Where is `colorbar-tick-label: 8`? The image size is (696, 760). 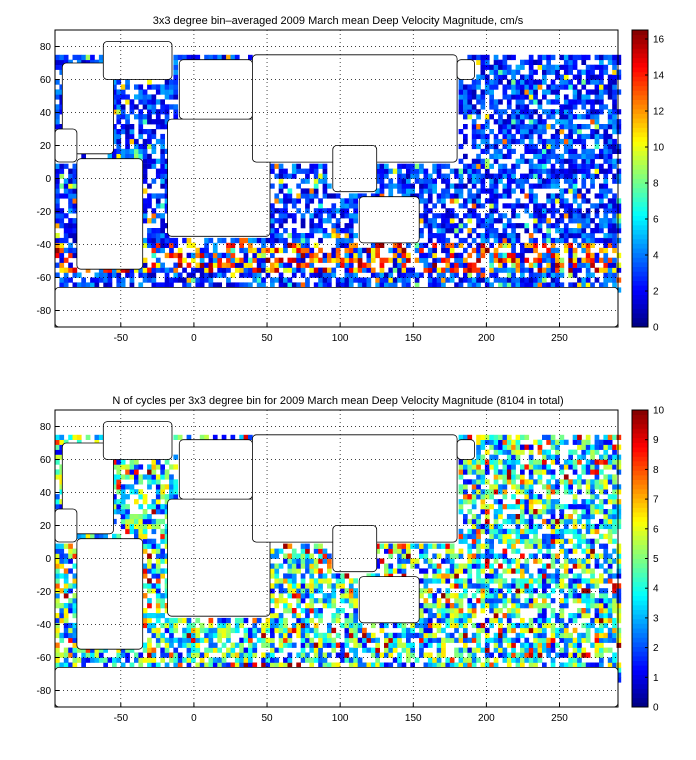 colorbar-tick-label: 8 is located at coordinates (656, 184).